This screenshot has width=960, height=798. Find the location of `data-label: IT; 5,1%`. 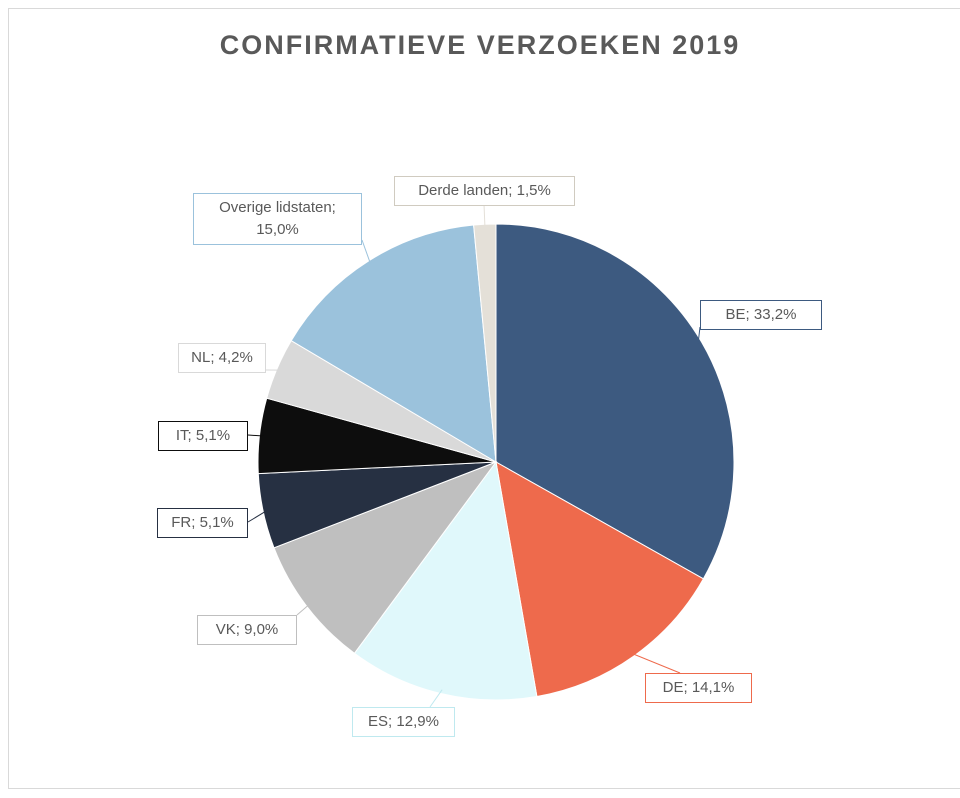

data-label: IT; 5,1% is located at coordinates (203, 436).